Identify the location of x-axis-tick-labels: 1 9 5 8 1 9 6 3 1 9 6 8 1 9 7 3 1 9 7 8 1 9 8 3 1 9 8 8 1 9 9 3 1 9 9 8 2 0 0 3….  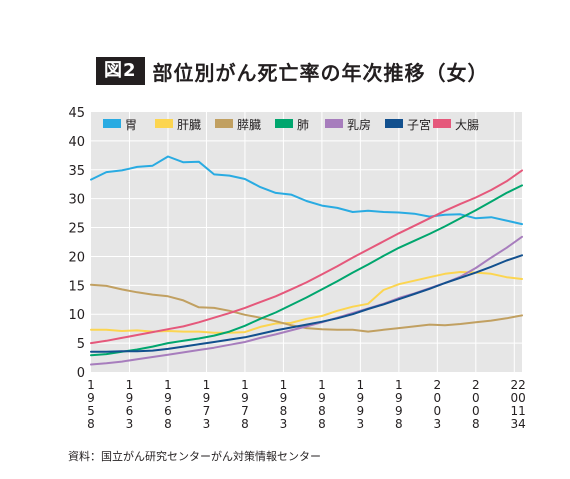
(306, 404).